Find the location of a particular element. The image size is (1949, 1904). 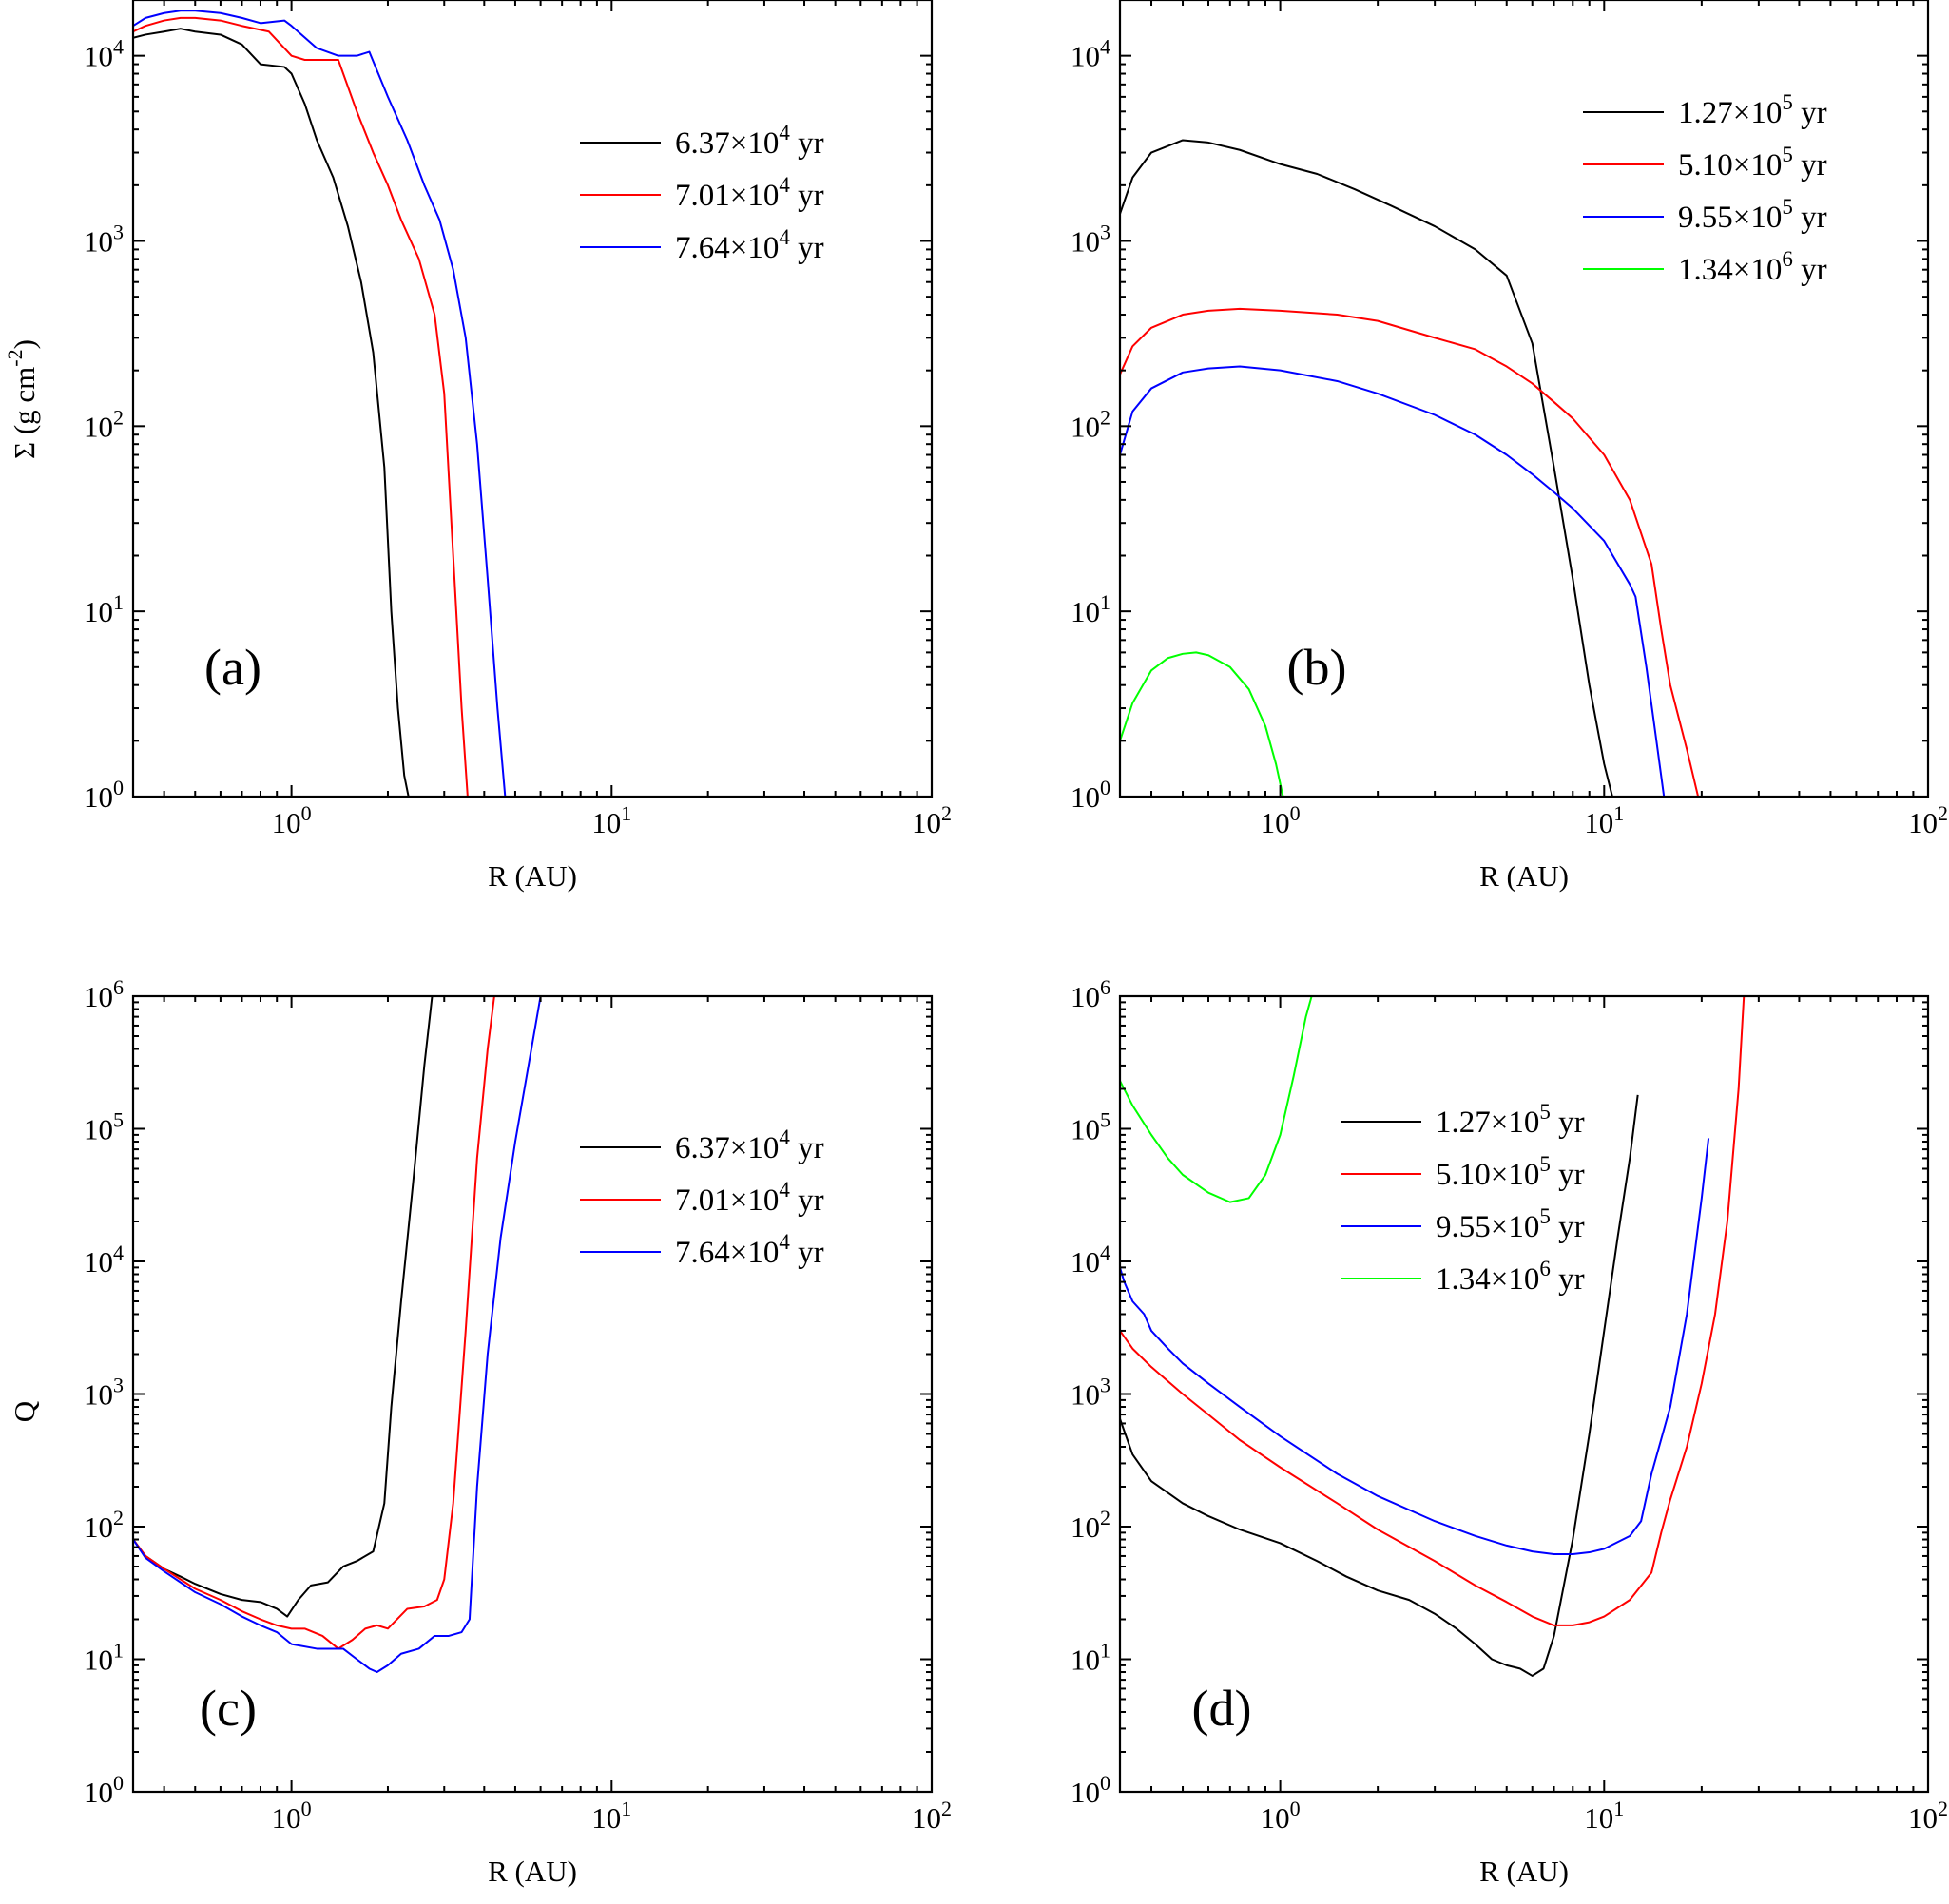

panel-label: (c) is located at coordinates (228, 1709).